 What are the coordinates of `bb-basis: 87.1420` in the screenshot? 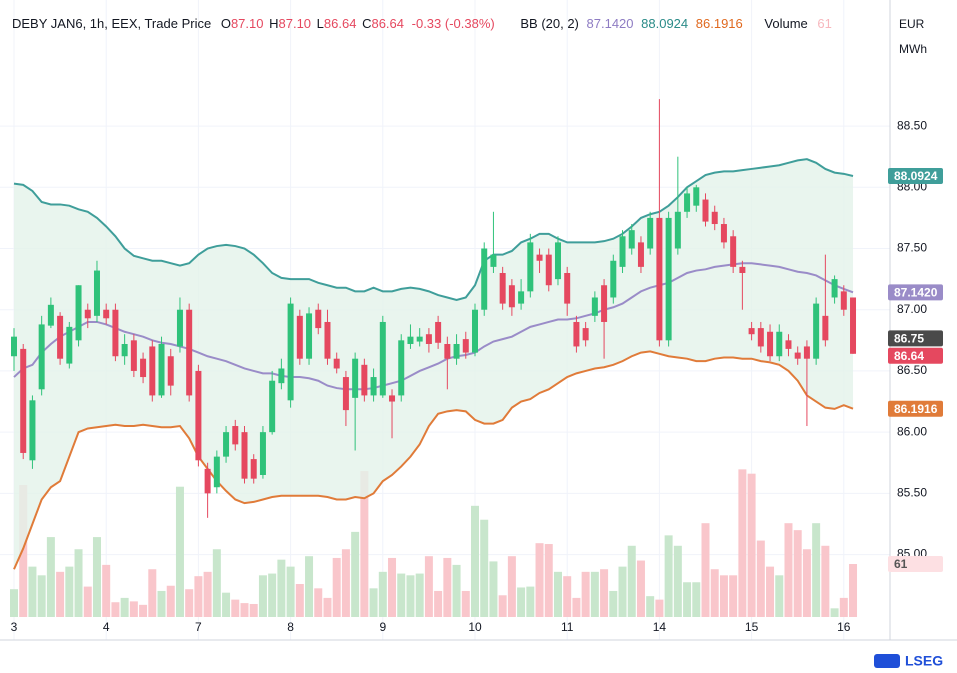 It's located at (610, 23).